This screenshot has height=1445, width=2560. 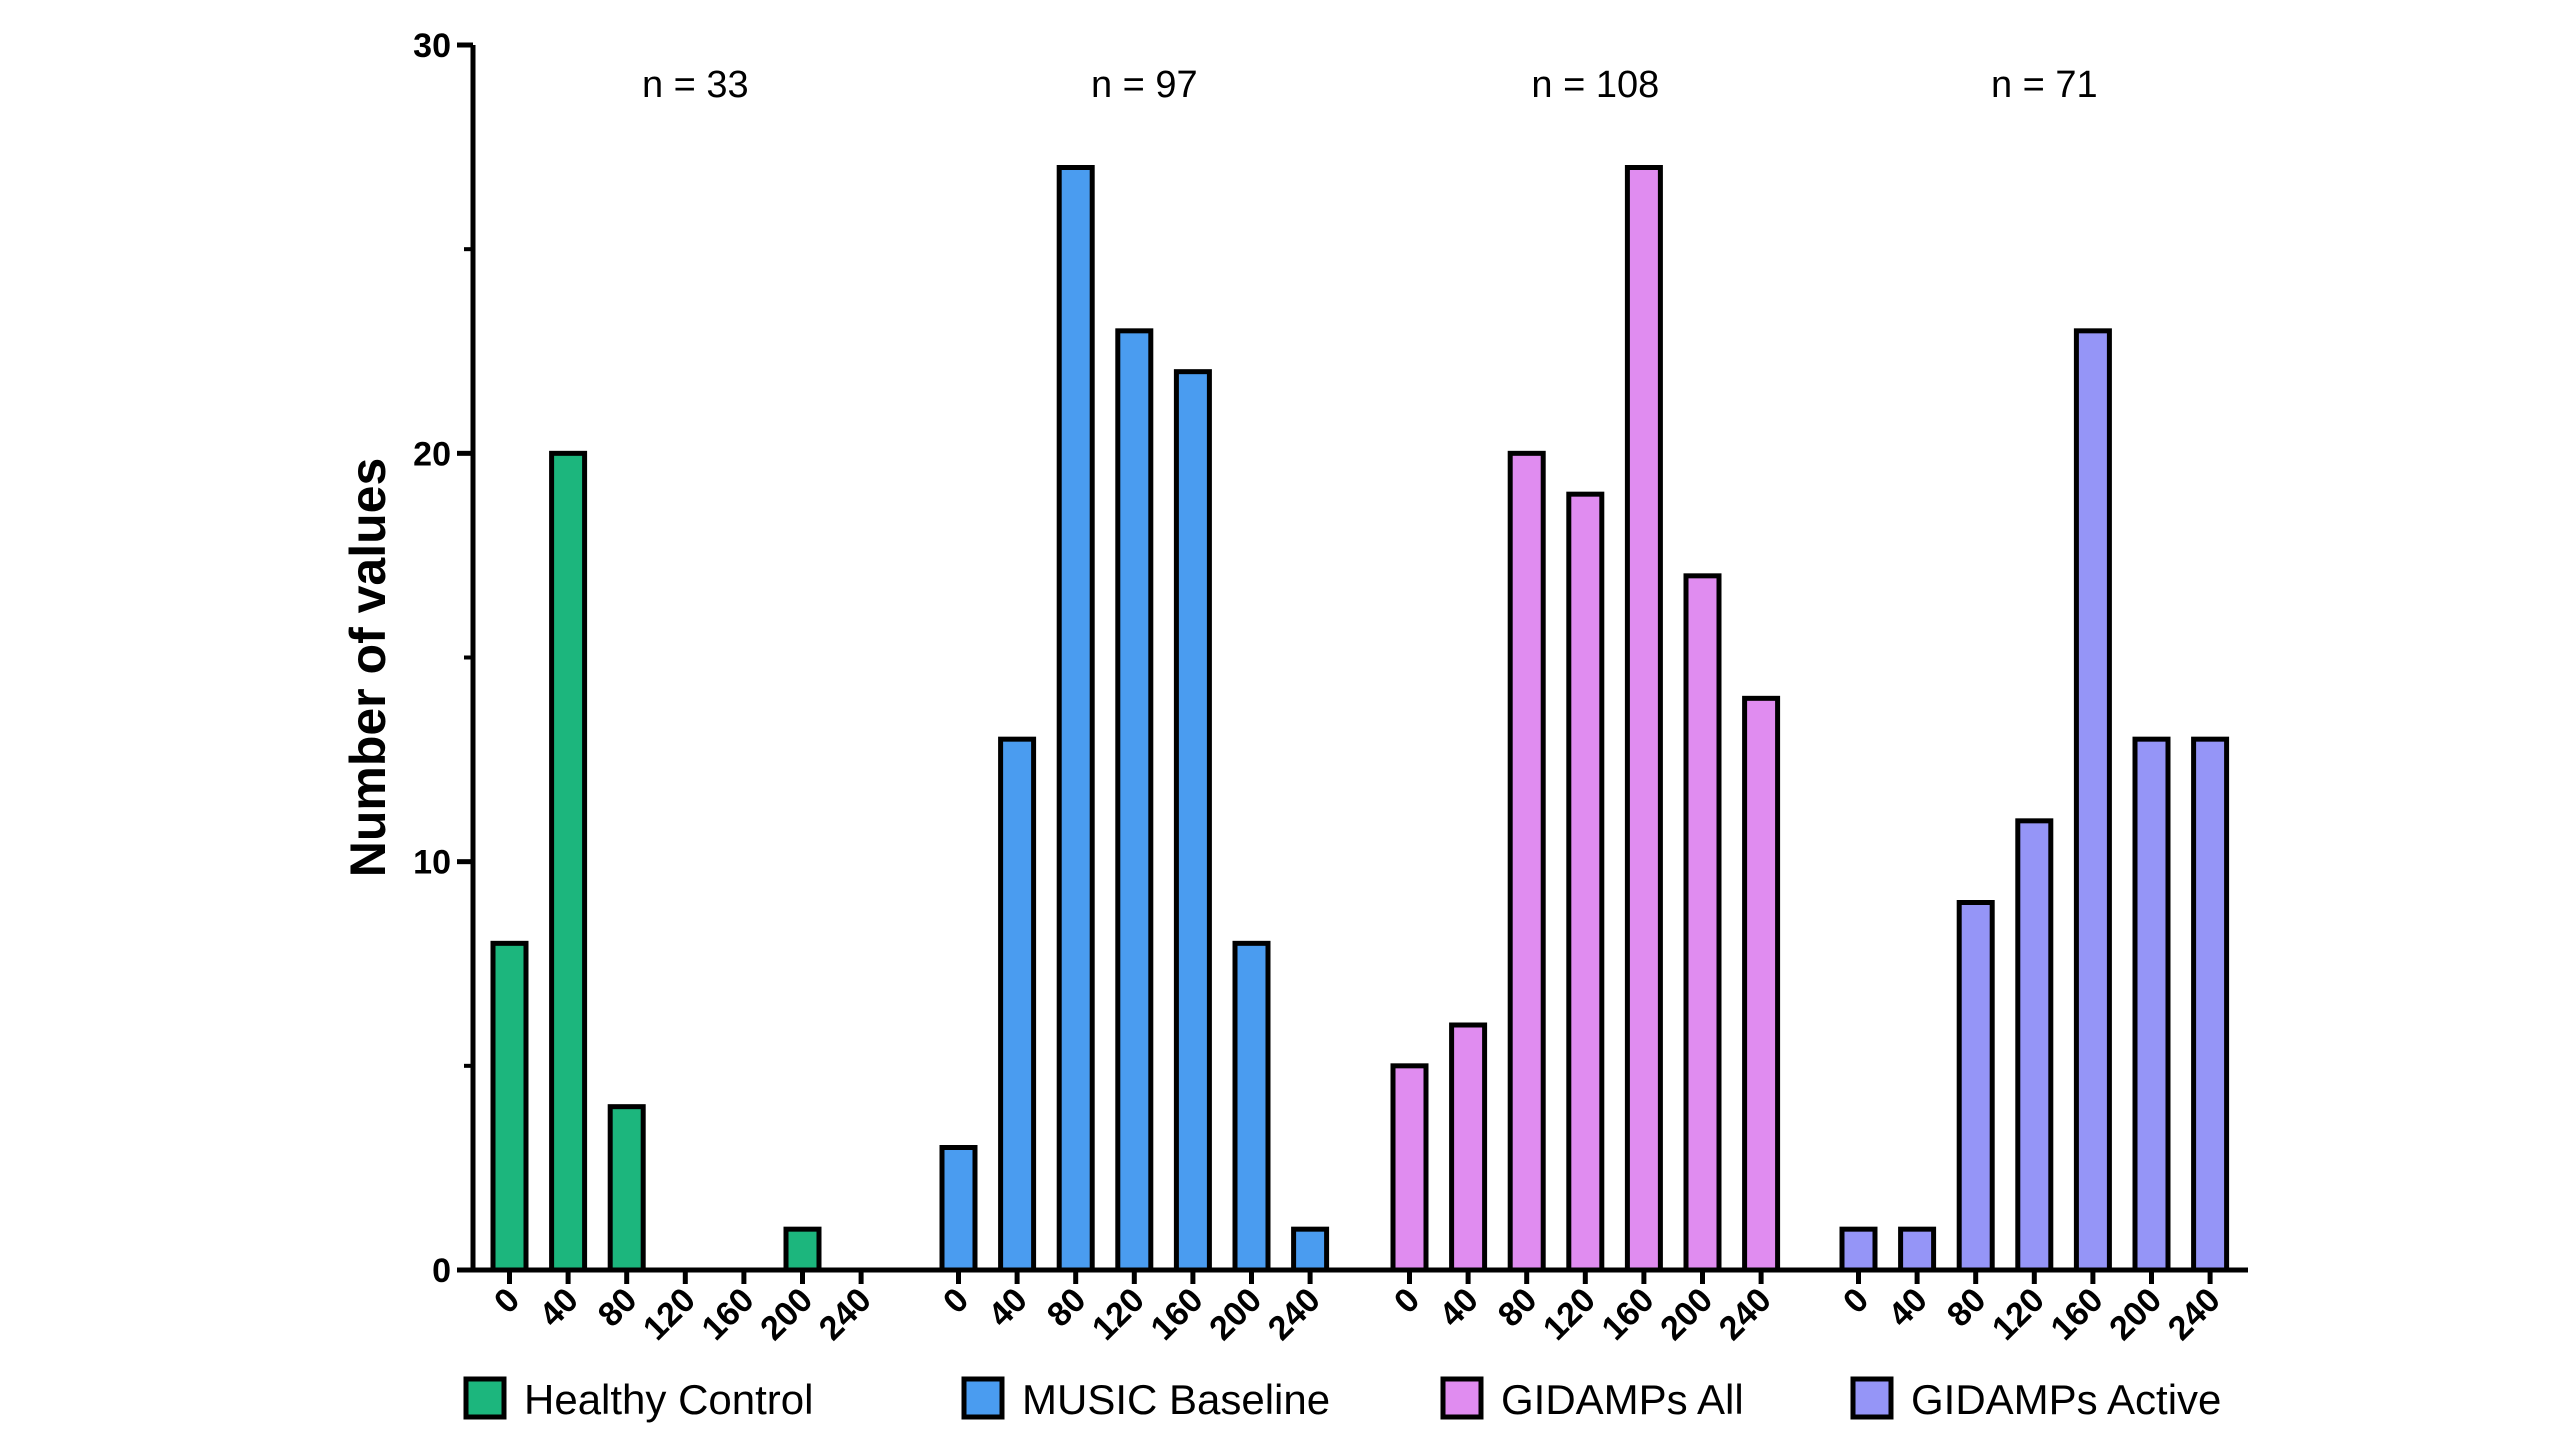 What do you see at coordinates (441, 1271) in the screenshot?
I see `y-tick-label-0: 0` at bounding box center [441, 1271].